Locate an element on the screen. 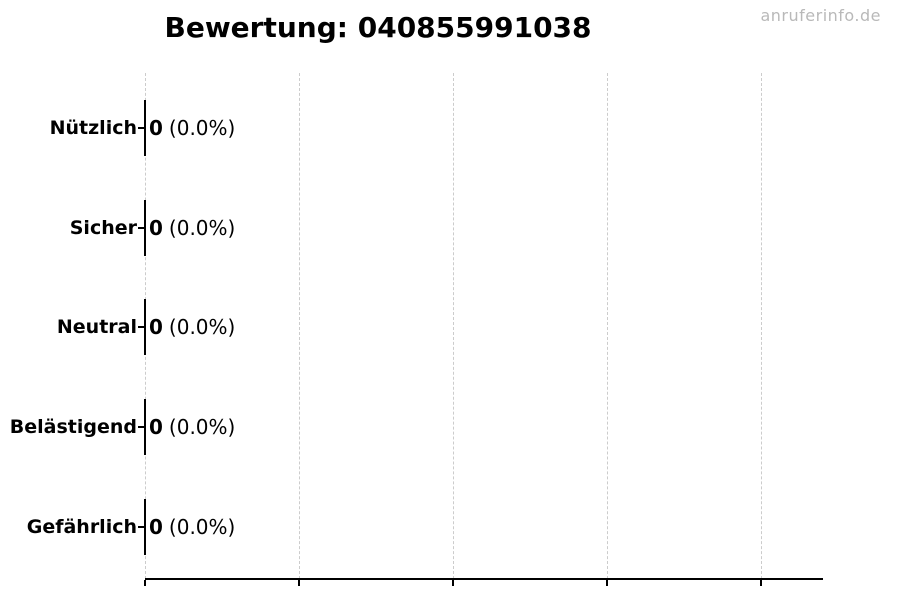  category-label: Gefährlich is located at coordinates (81, 527).